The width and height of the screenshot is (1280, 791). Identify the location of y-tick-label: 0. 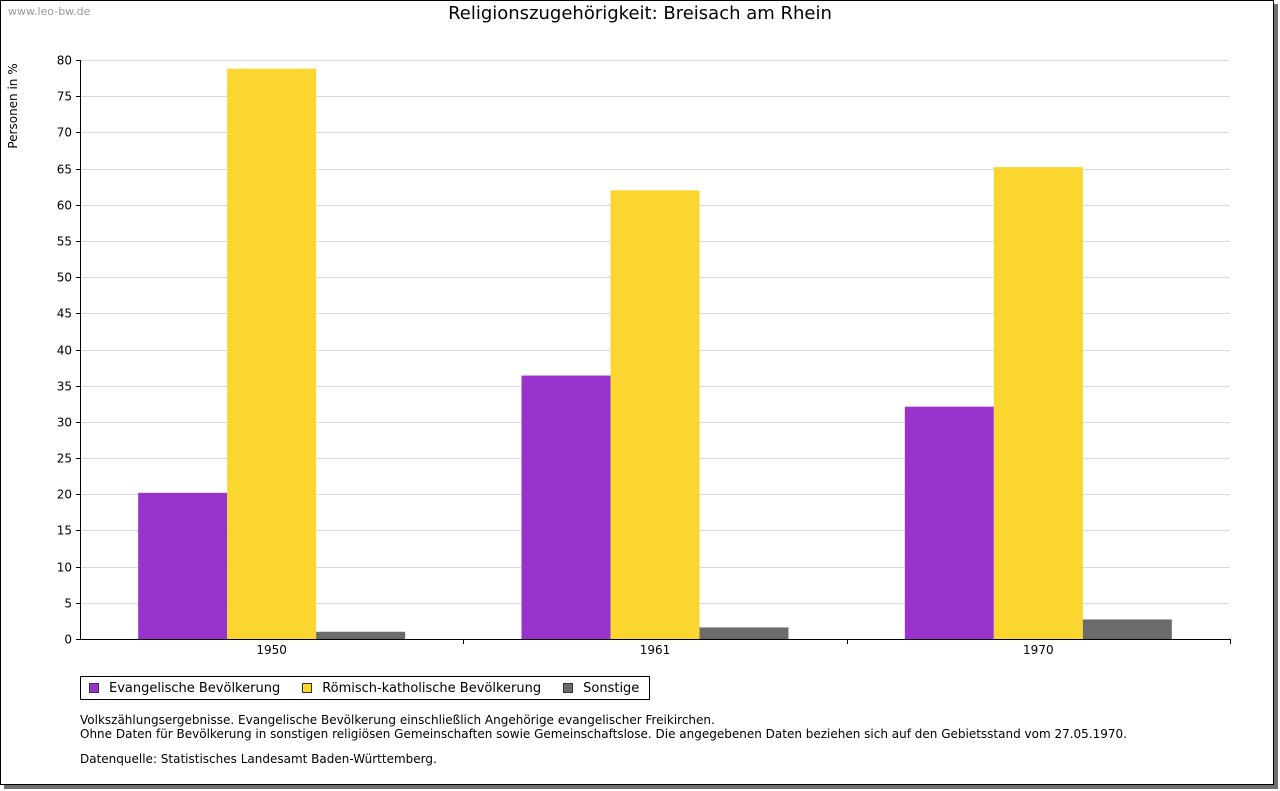
(68, 640).